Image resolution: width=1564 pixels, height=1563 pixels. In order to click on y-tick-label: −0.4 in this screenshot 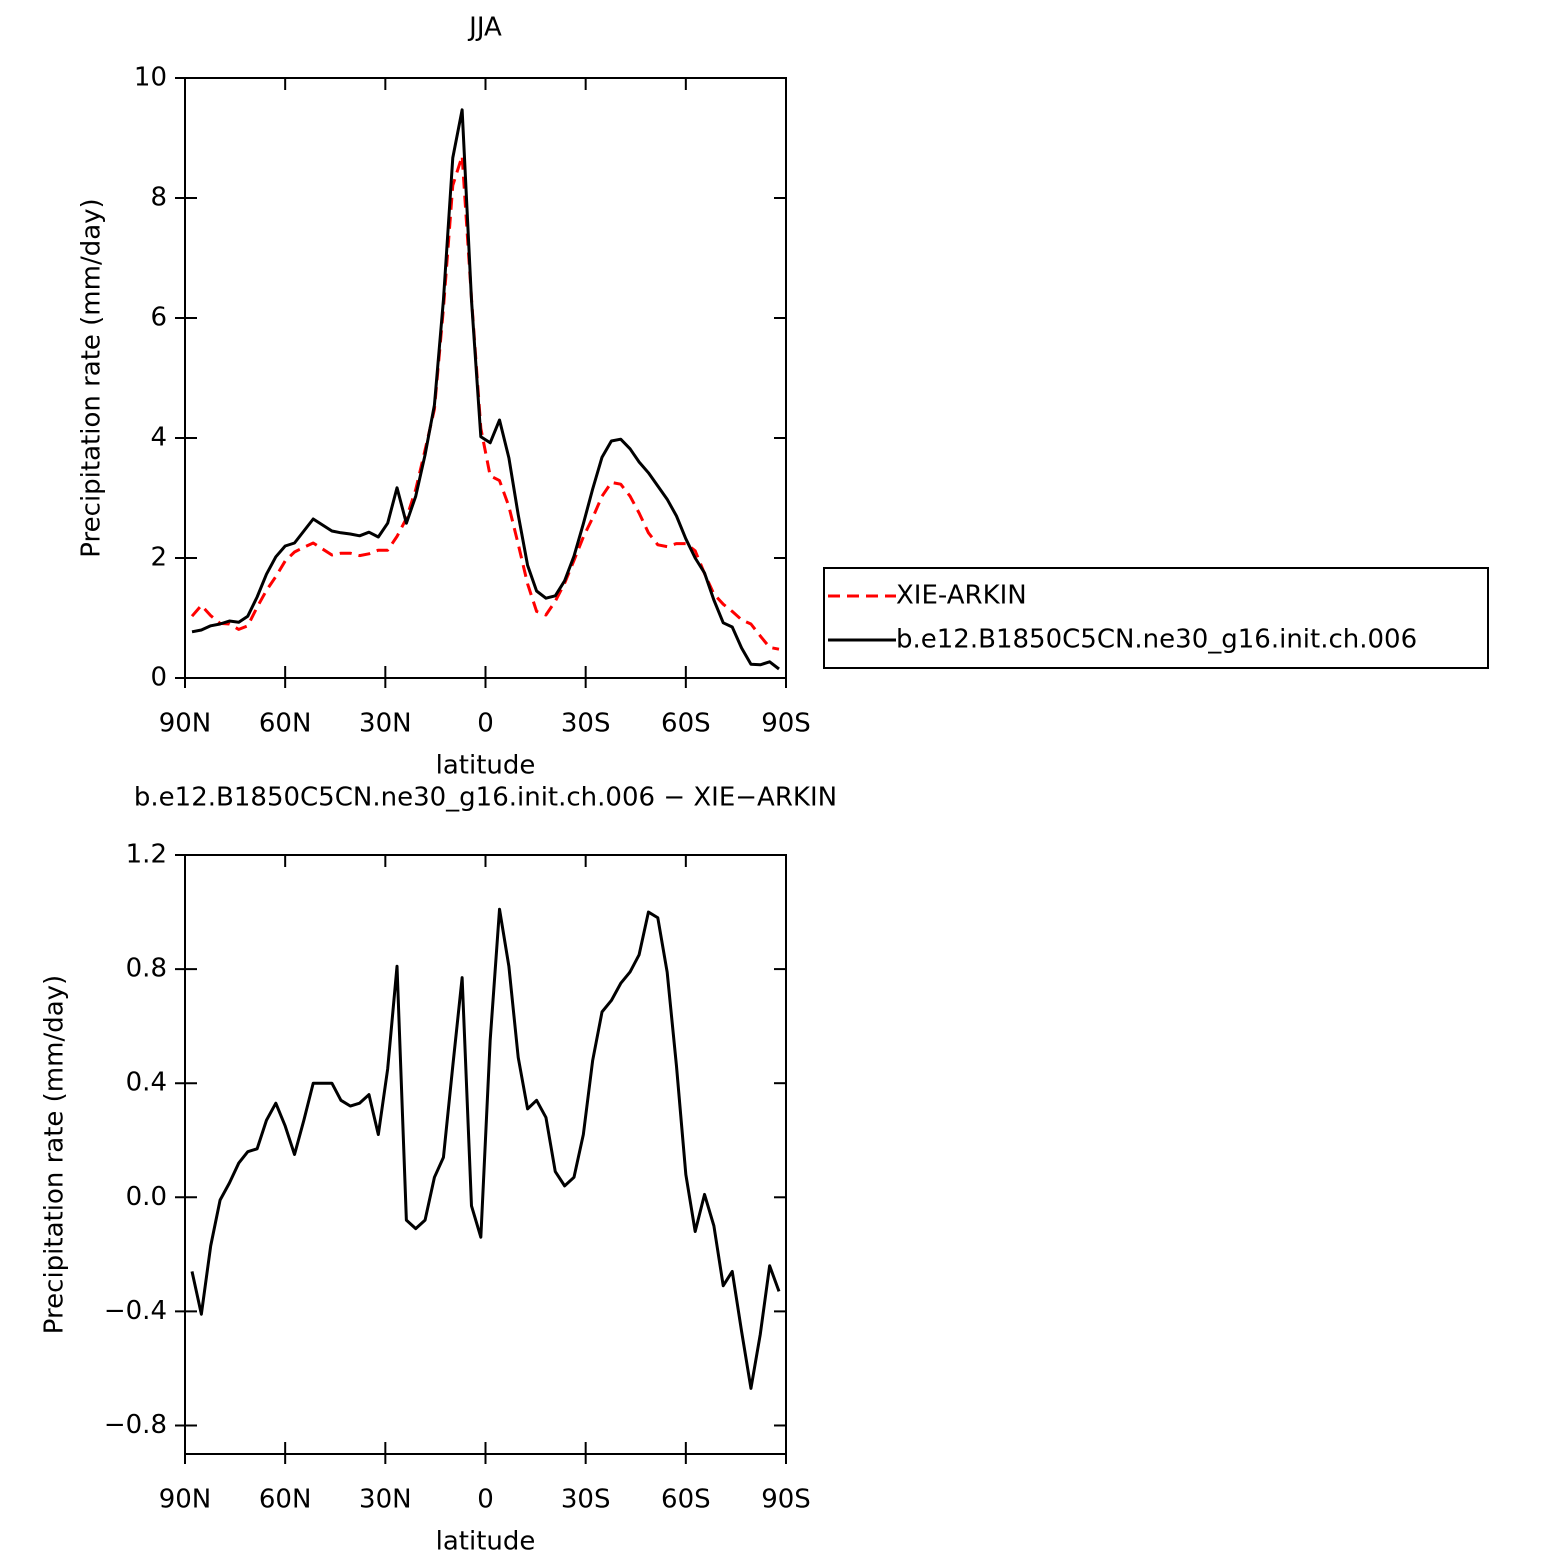, I will do `click(135, 1311)`.